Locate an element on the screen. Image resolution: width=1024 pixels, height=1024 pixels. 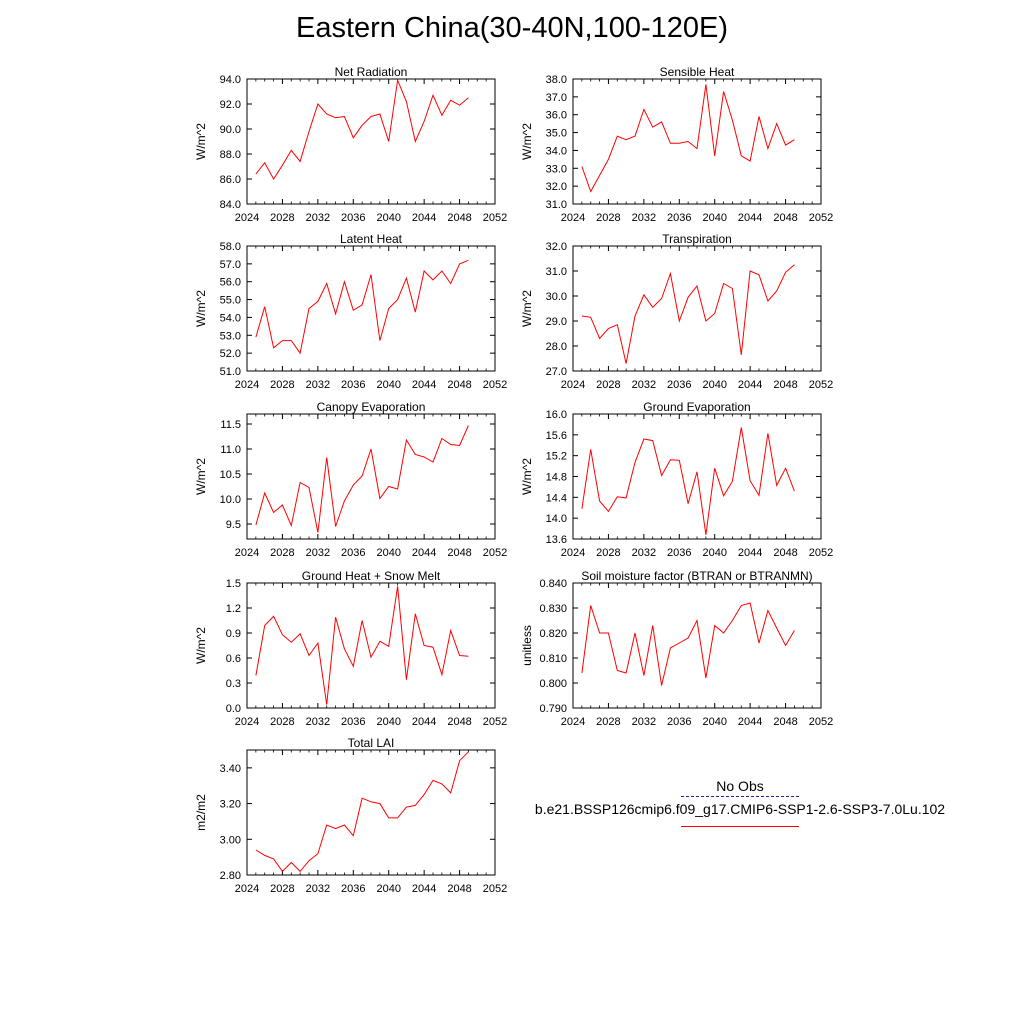
y-tick-label: 58.0 is located at coordinates (230, 247).